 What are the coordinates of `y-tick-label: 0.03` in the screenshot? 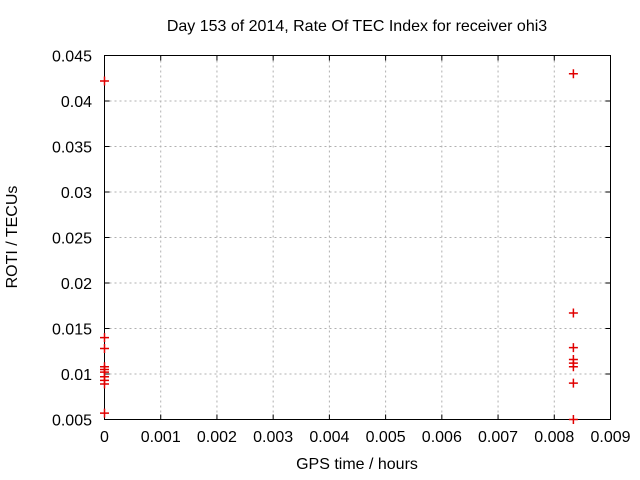 It's located at (76, 193).